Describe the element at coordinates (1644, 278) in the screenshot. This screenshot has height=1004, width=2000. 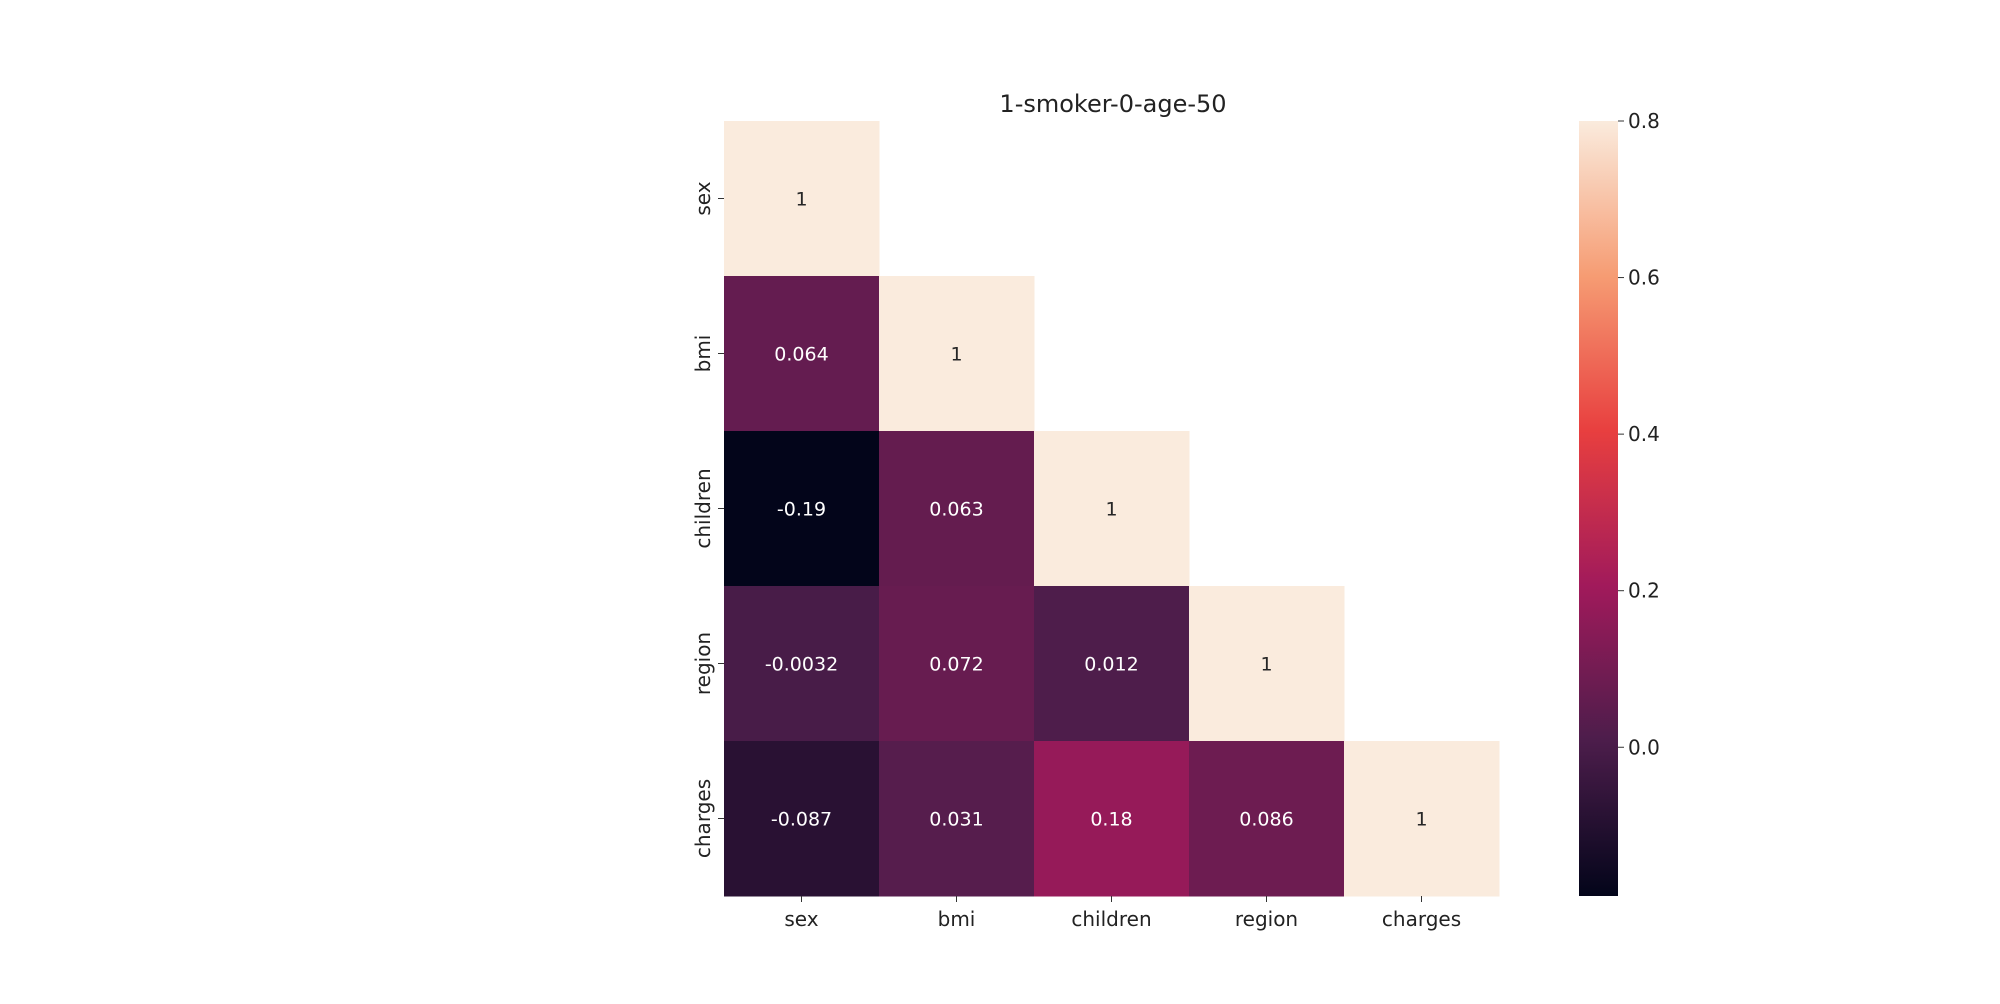
I see `colorbar-tick-label: 0.6` at that location.